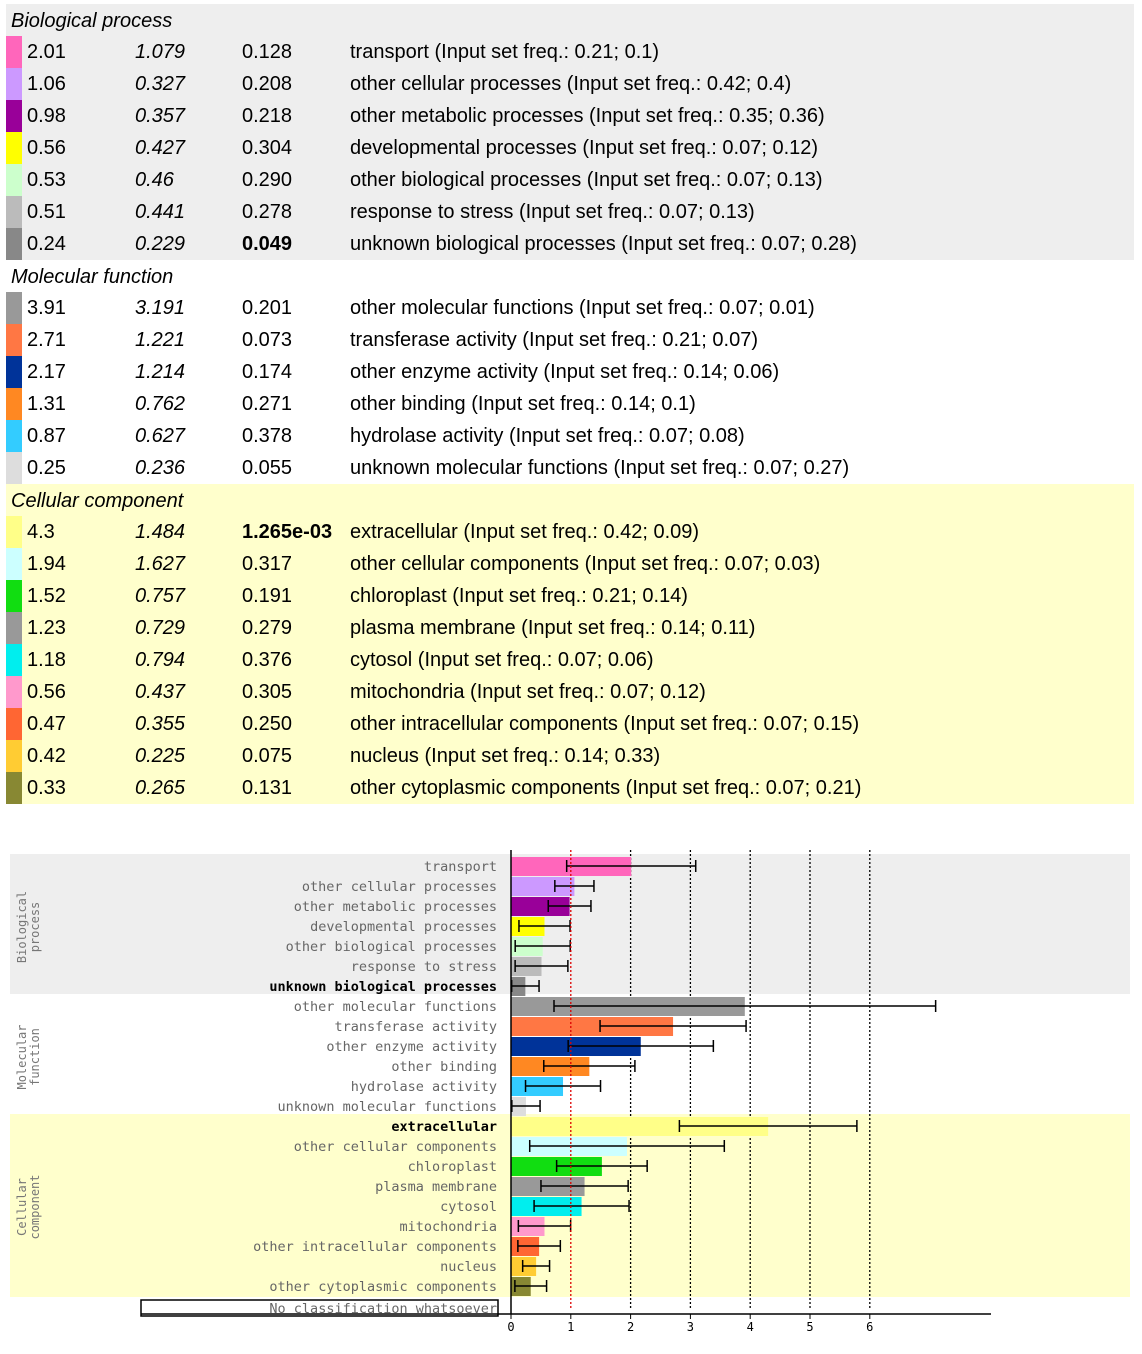 The height and width of the screenshot is (1354, 1142). I want to click on p-value: 0.075, so click(267, 756).